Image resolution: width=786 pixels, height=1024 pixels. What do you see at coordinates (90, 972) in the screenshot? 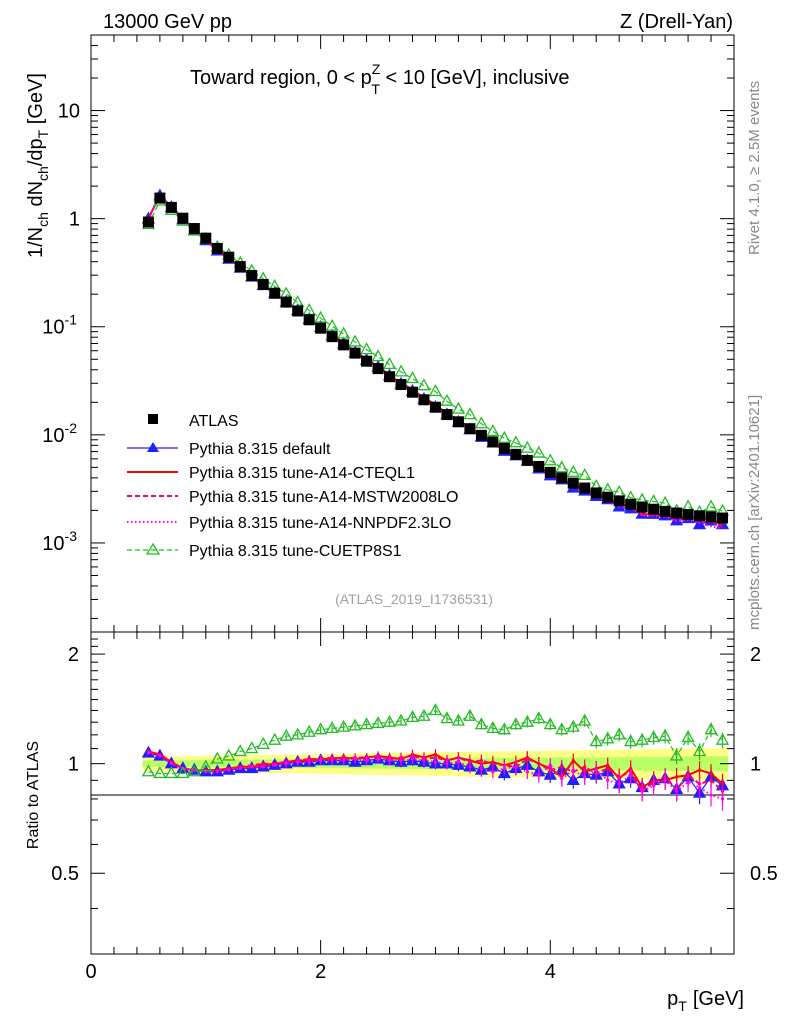
I see `x-tick-label: 0` at bounding box center [90, 972].